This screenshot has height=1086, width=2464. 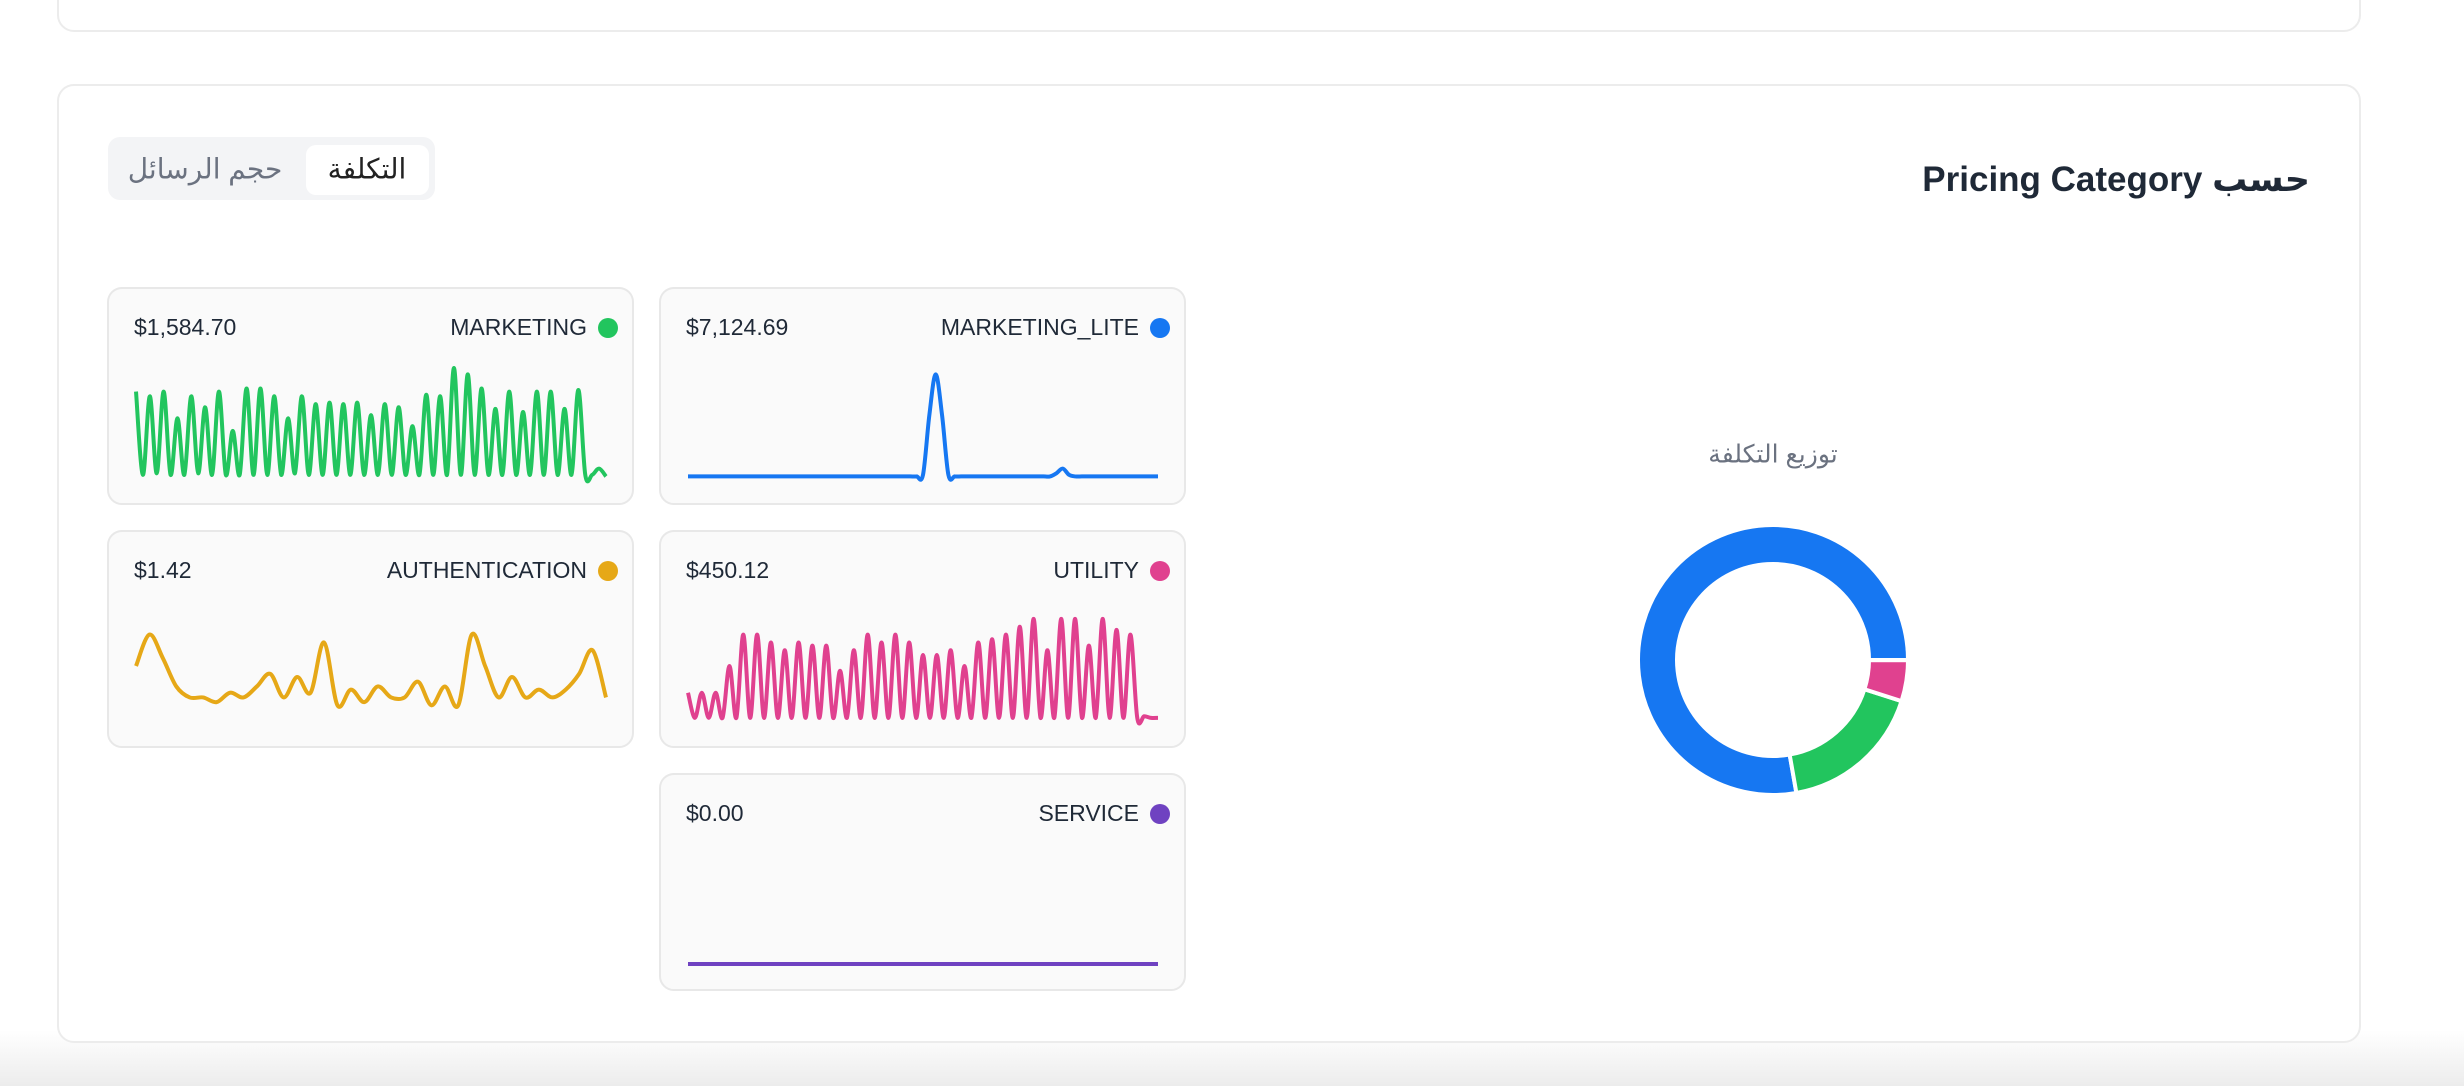 What do you see at coordinates (715, 813) in the screenshot?
I see `series-total: $0.00` at bounding box center [715, 813].